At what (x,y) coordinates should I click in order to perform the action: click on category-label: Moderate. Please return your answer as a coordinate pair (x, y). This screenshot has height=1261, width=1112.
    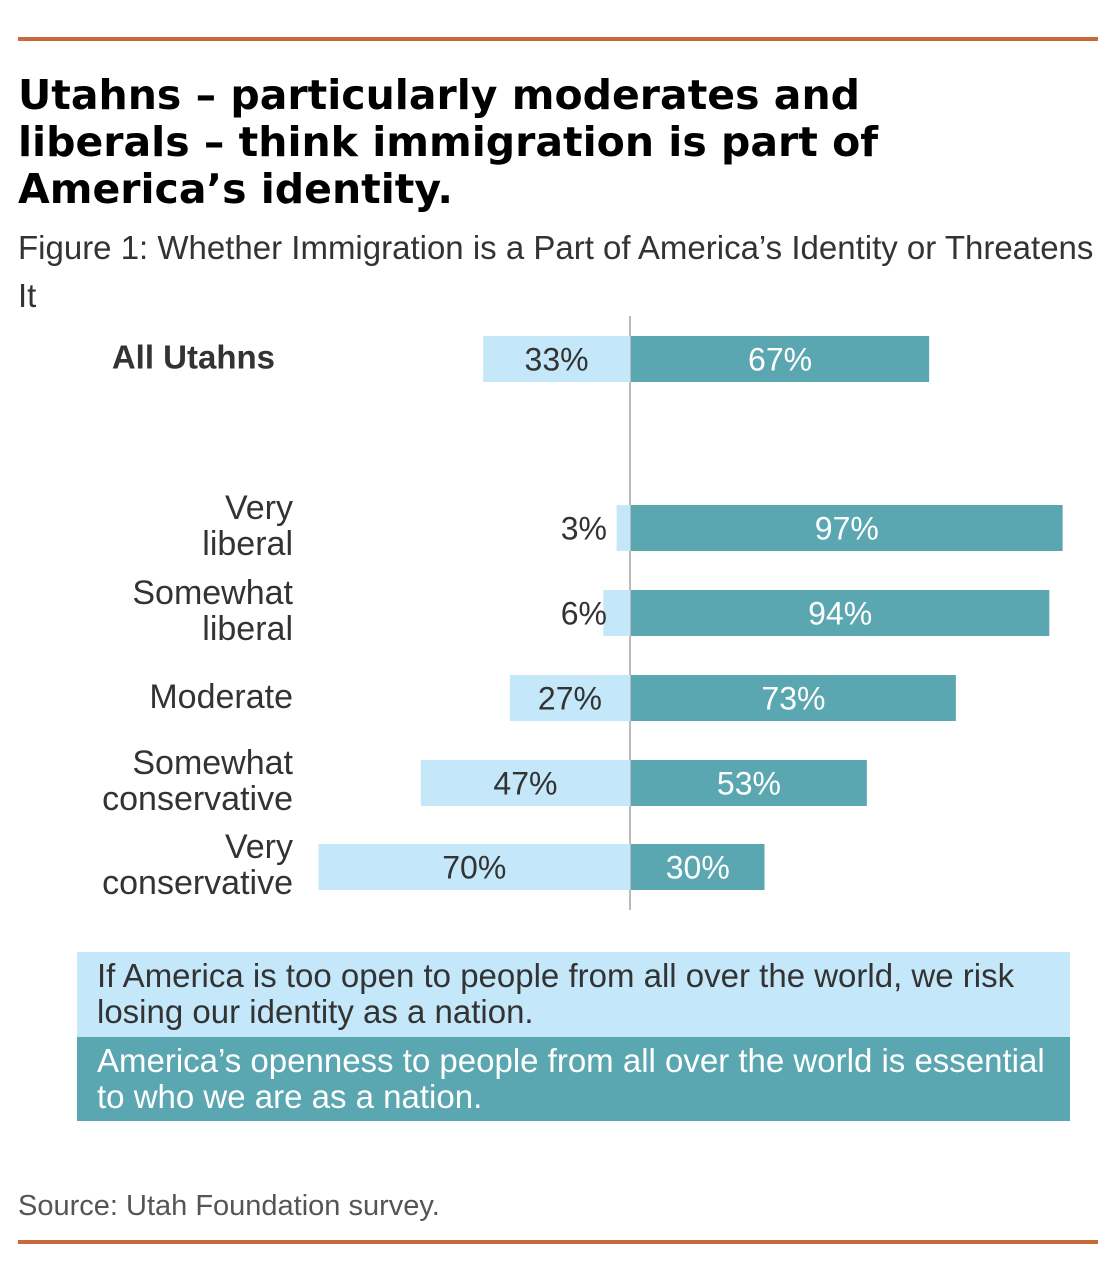
    Looking at the image, I should click on (221, 697).